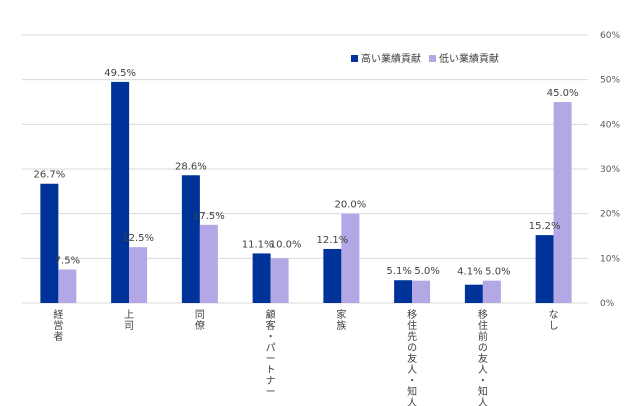 This screenshot has width=630, height=406. Describe the element at coordinates (398, 271) in the screenshot. I see `data-label: 5.1%` at that location.